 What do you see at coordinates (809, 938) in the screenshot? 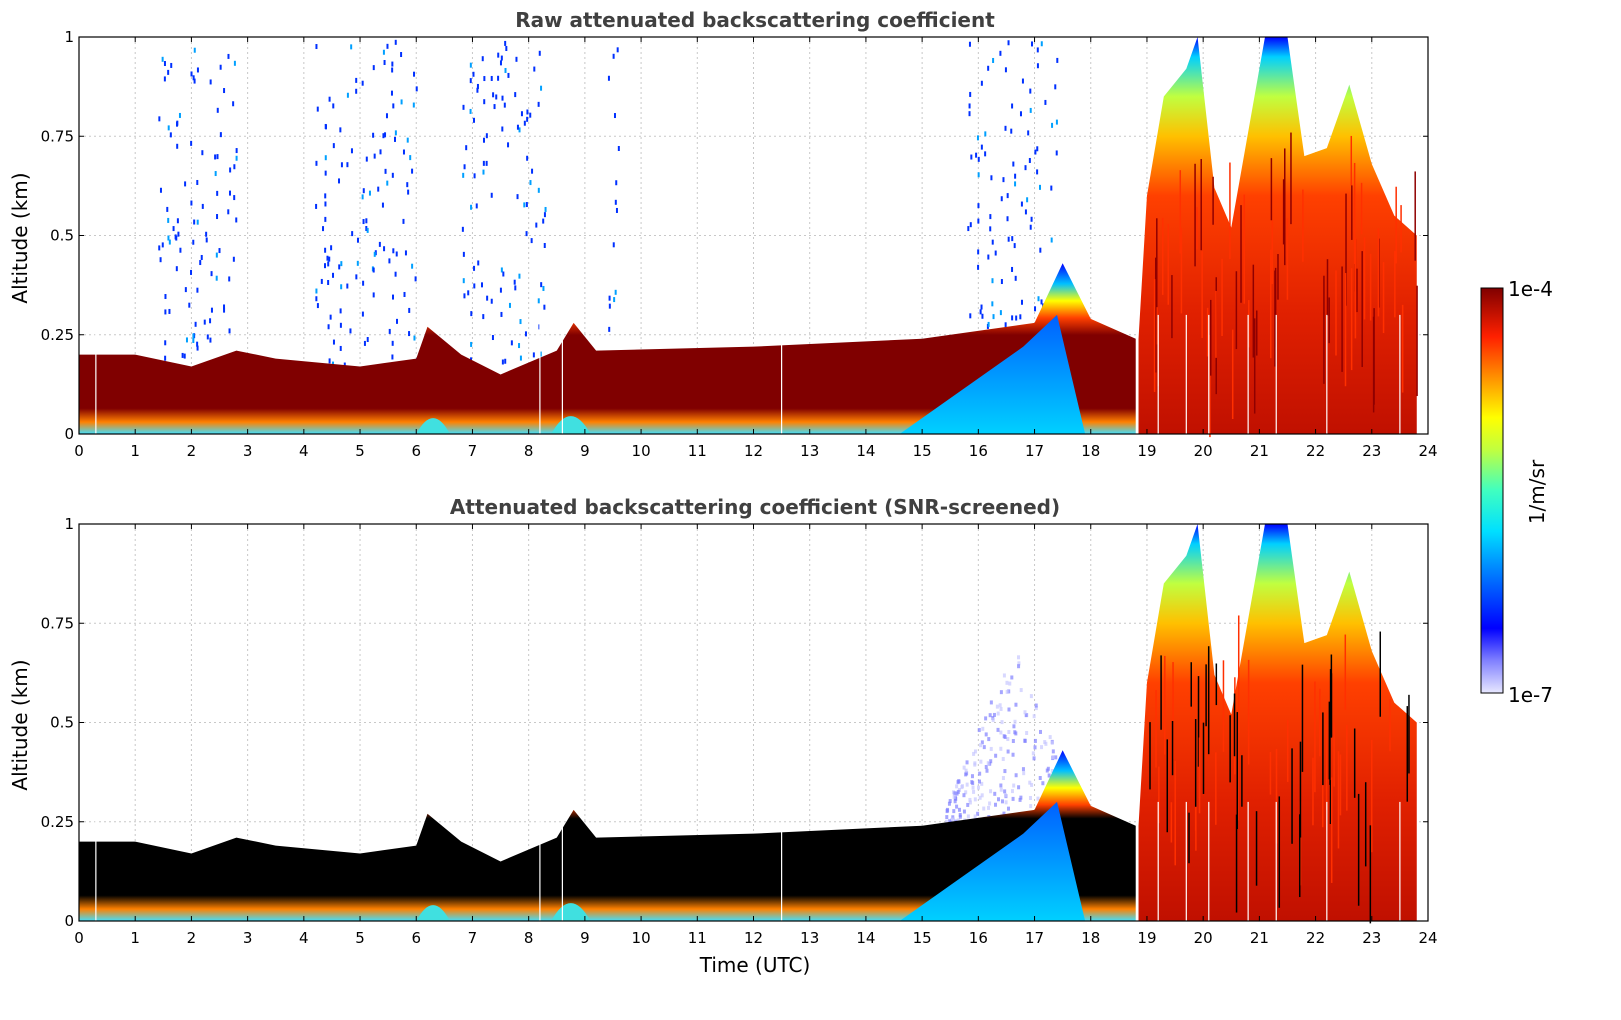
I see `x-tick-label: 13` at bounding box center [809, 938].